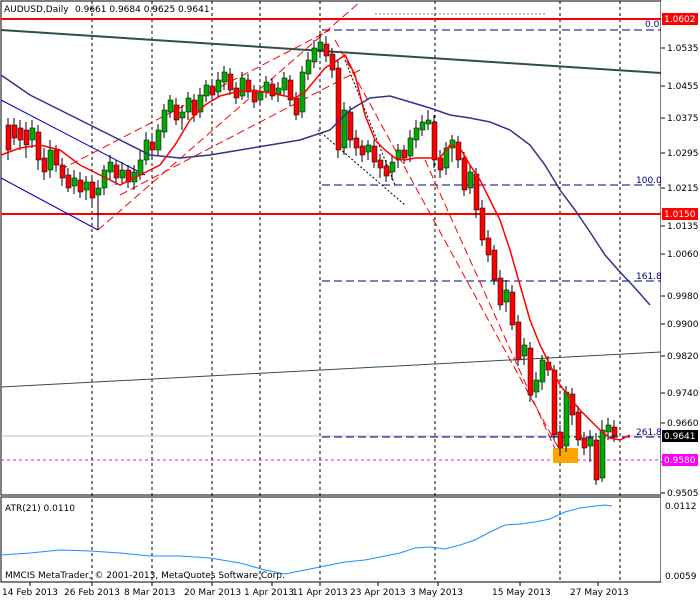  Describe the element at coordinates (73, 165) in the screenshot. I see `blue-channel` at that location.